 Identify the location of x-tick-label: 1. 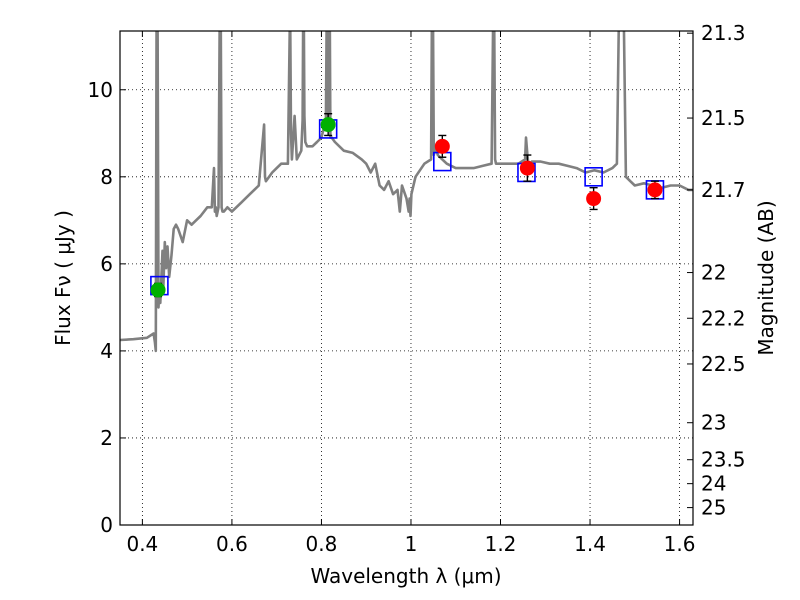
(411, 544).